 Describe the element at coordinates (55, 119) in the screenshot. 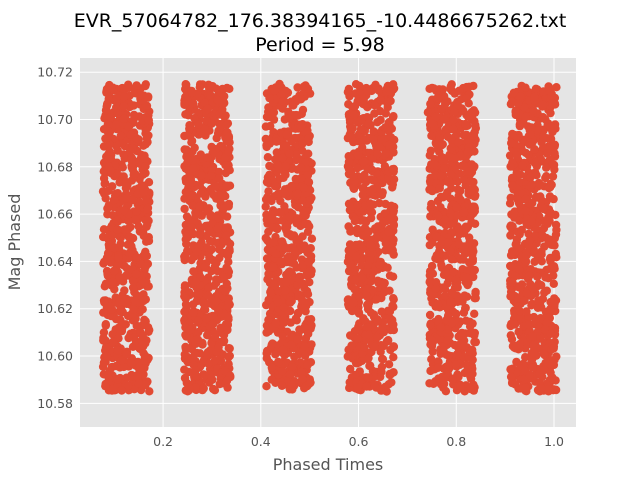

I see `y-tick-label: 10.70` at that location.